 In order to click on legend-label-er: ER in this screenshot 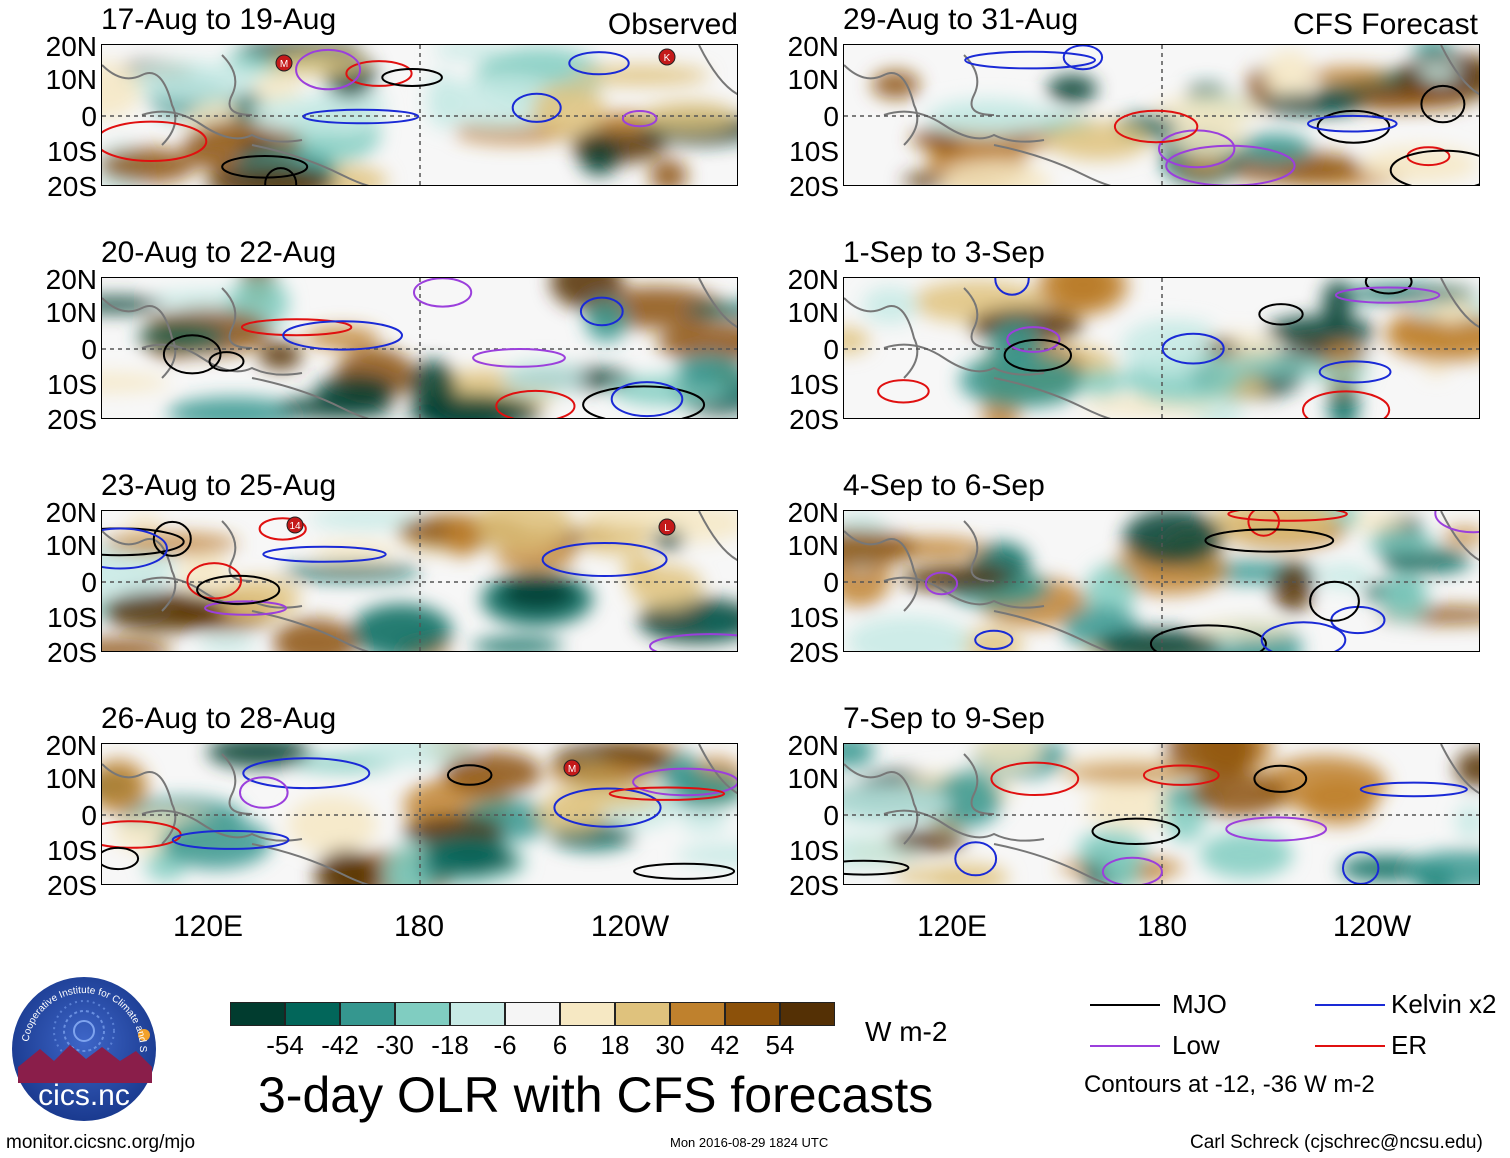, I will do `click(1409, 1045)`.